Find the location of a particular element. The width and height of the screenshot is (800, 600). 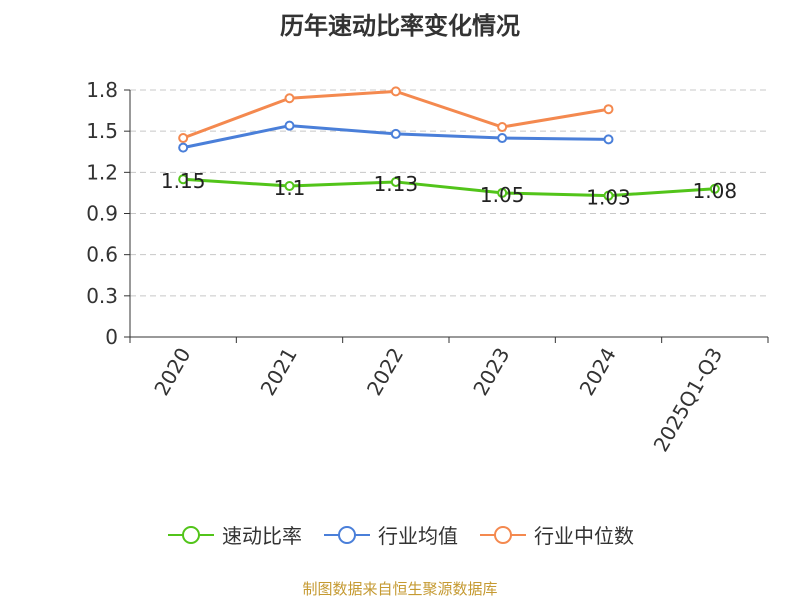

data-label: 1.08 is located at coordinates (715, 191).